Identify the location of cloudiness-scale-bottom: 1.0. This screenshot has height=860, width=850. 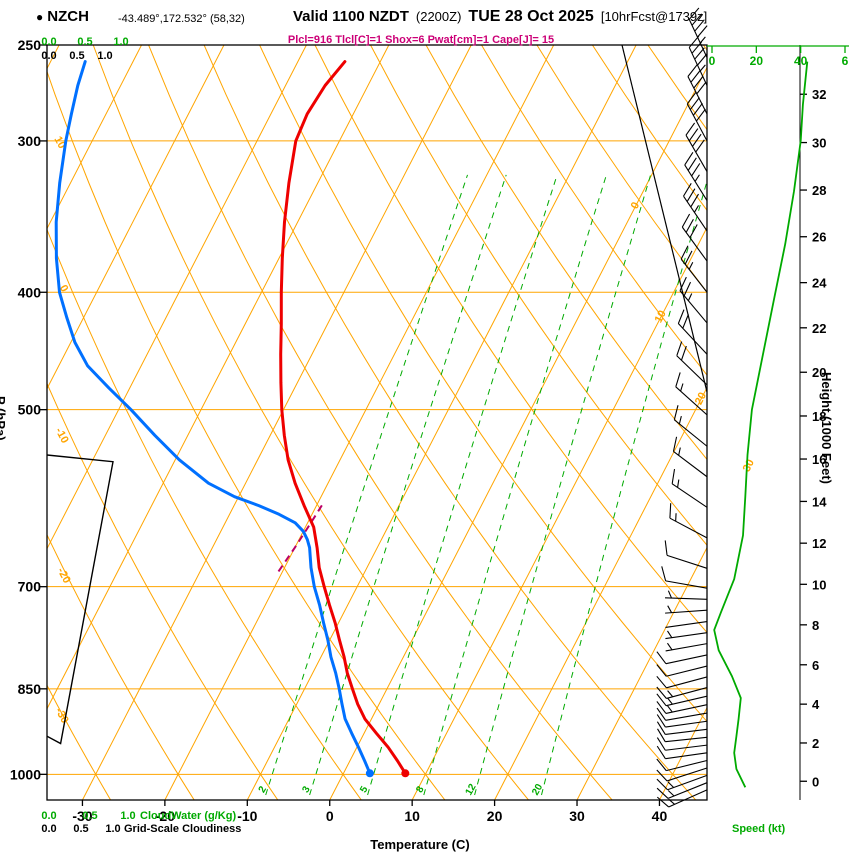
(113, 829).